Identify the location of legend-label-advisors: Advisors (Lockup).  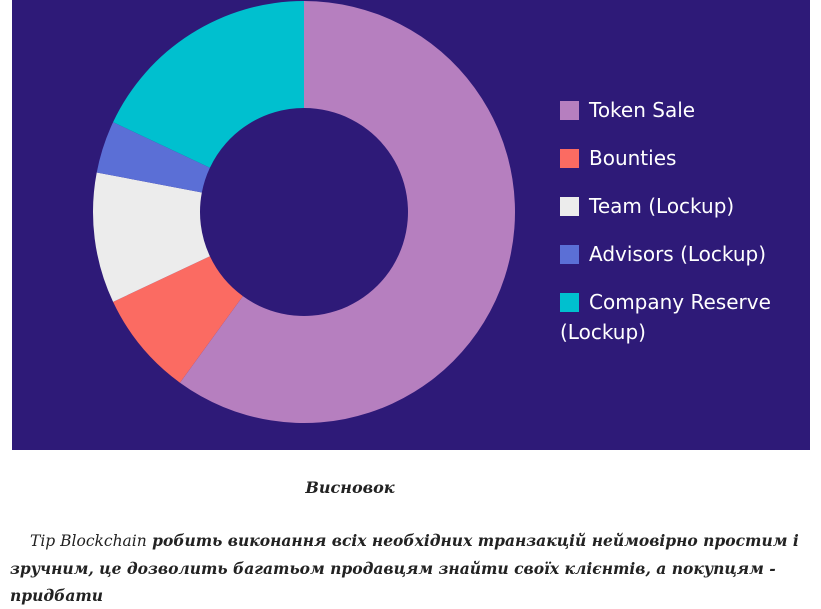
(678, 254).